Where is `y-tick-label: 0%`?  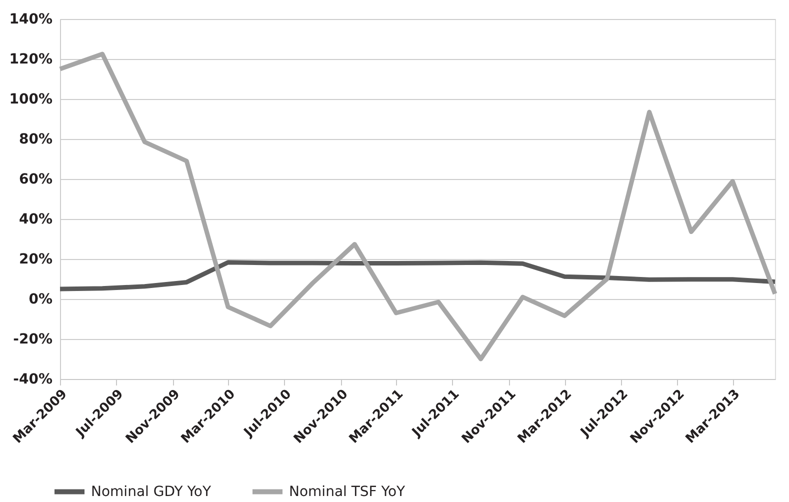 y-tick-label: 0% is located at coordinates (40, 300).